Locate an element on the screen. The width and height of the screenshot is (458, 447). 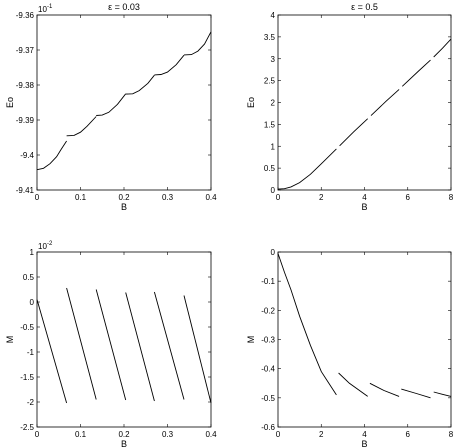
plot-title: ε = 0.03 is located at coordinates (124, 7).